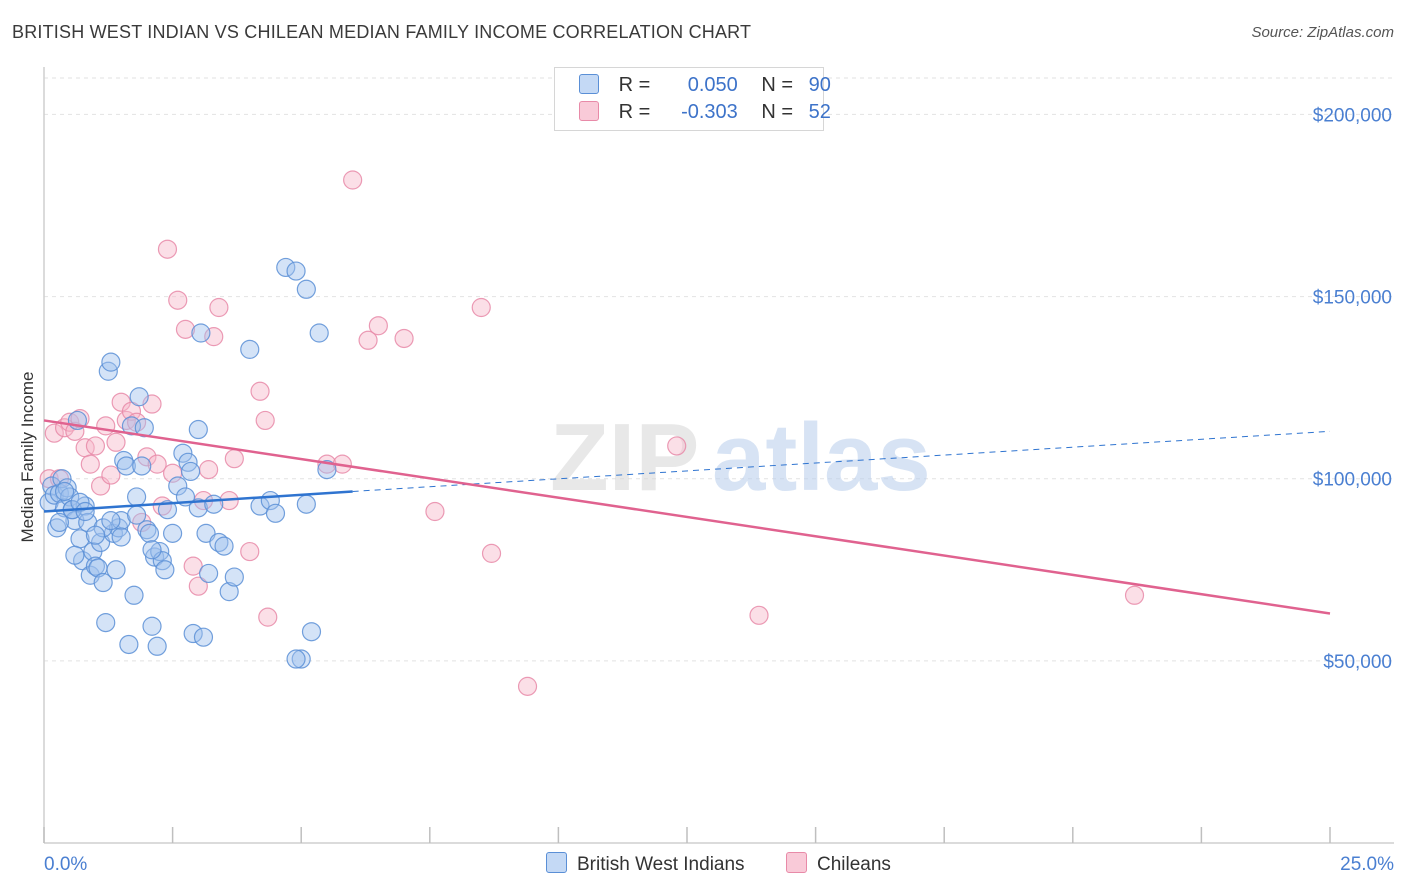  I want to click on bottom-legend-swatch-blue, so click(556, 862).